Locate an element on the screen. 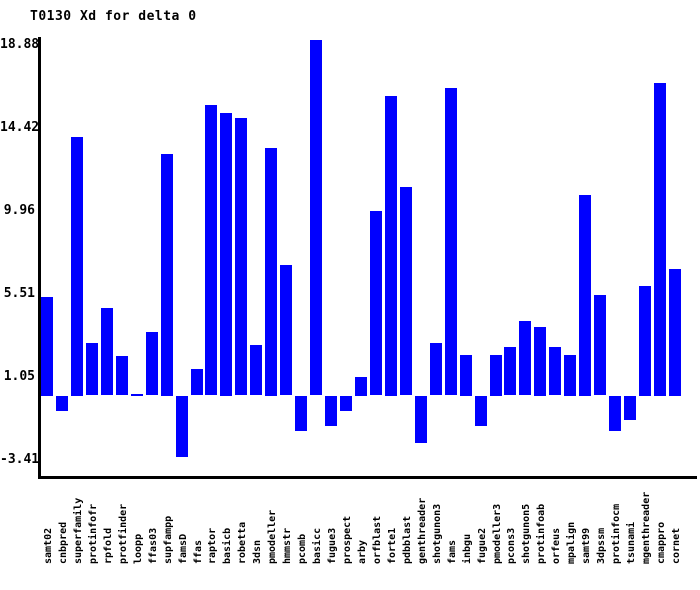  x-tick-label: pcomb is located at coordinates (302, 548).